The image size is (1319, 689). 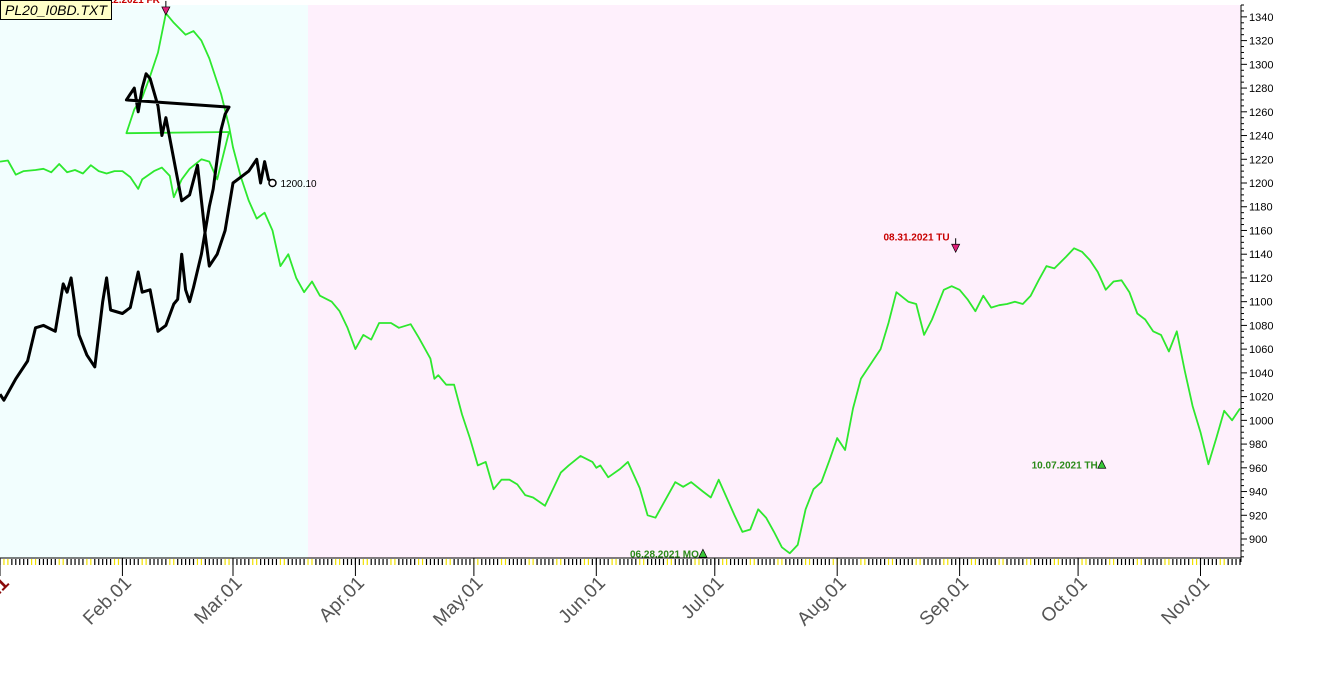 What do you see at coordinates (1258, 516) in the screenshot?
I see `y-tick-label: 920` at bounding box center [1258, 516].